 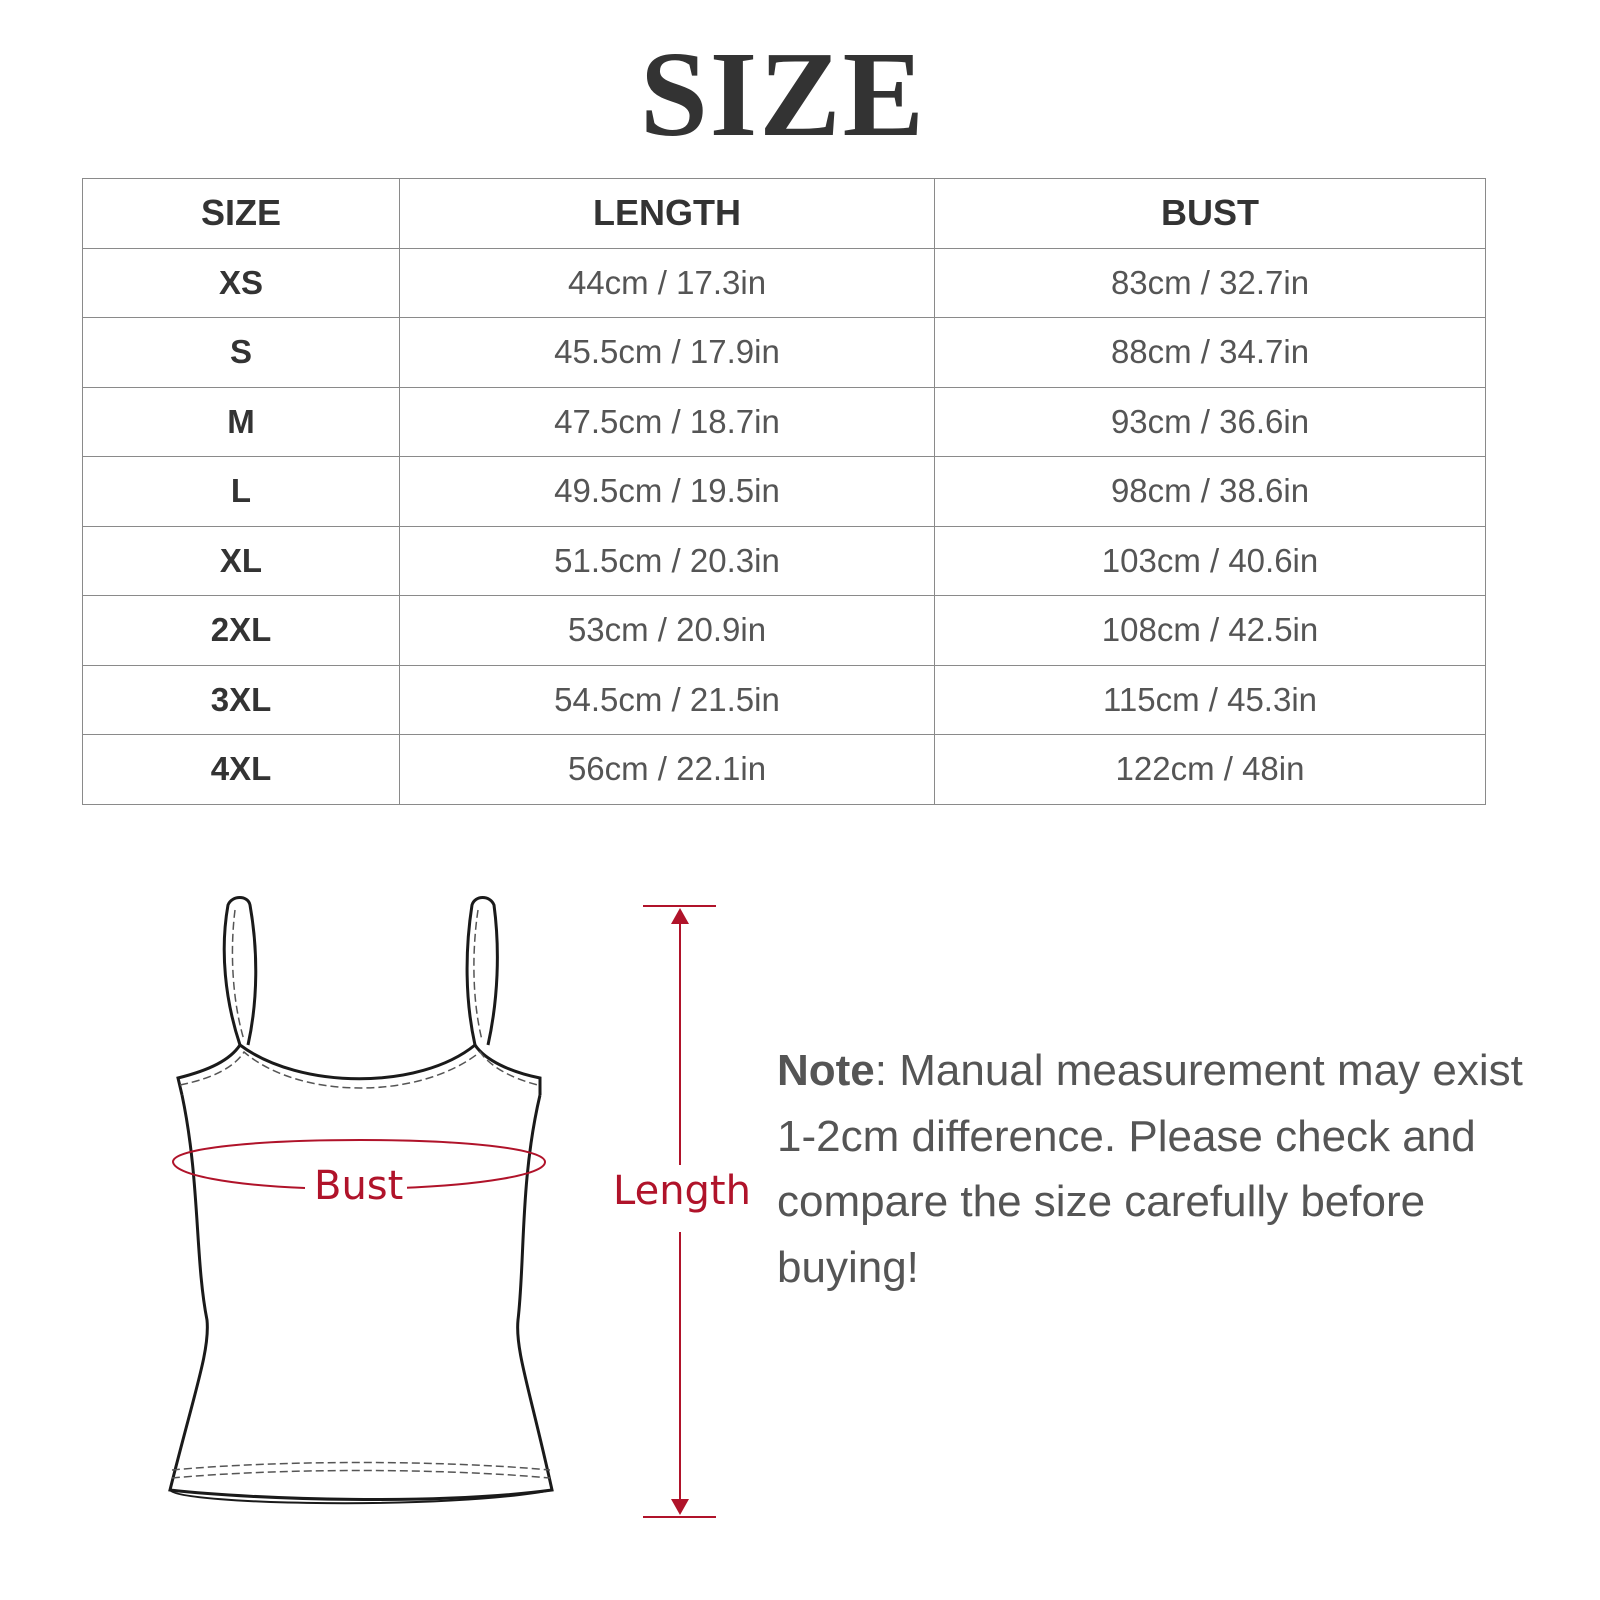 I want to click on header-size: SIZE, so click(x=241, y=213).